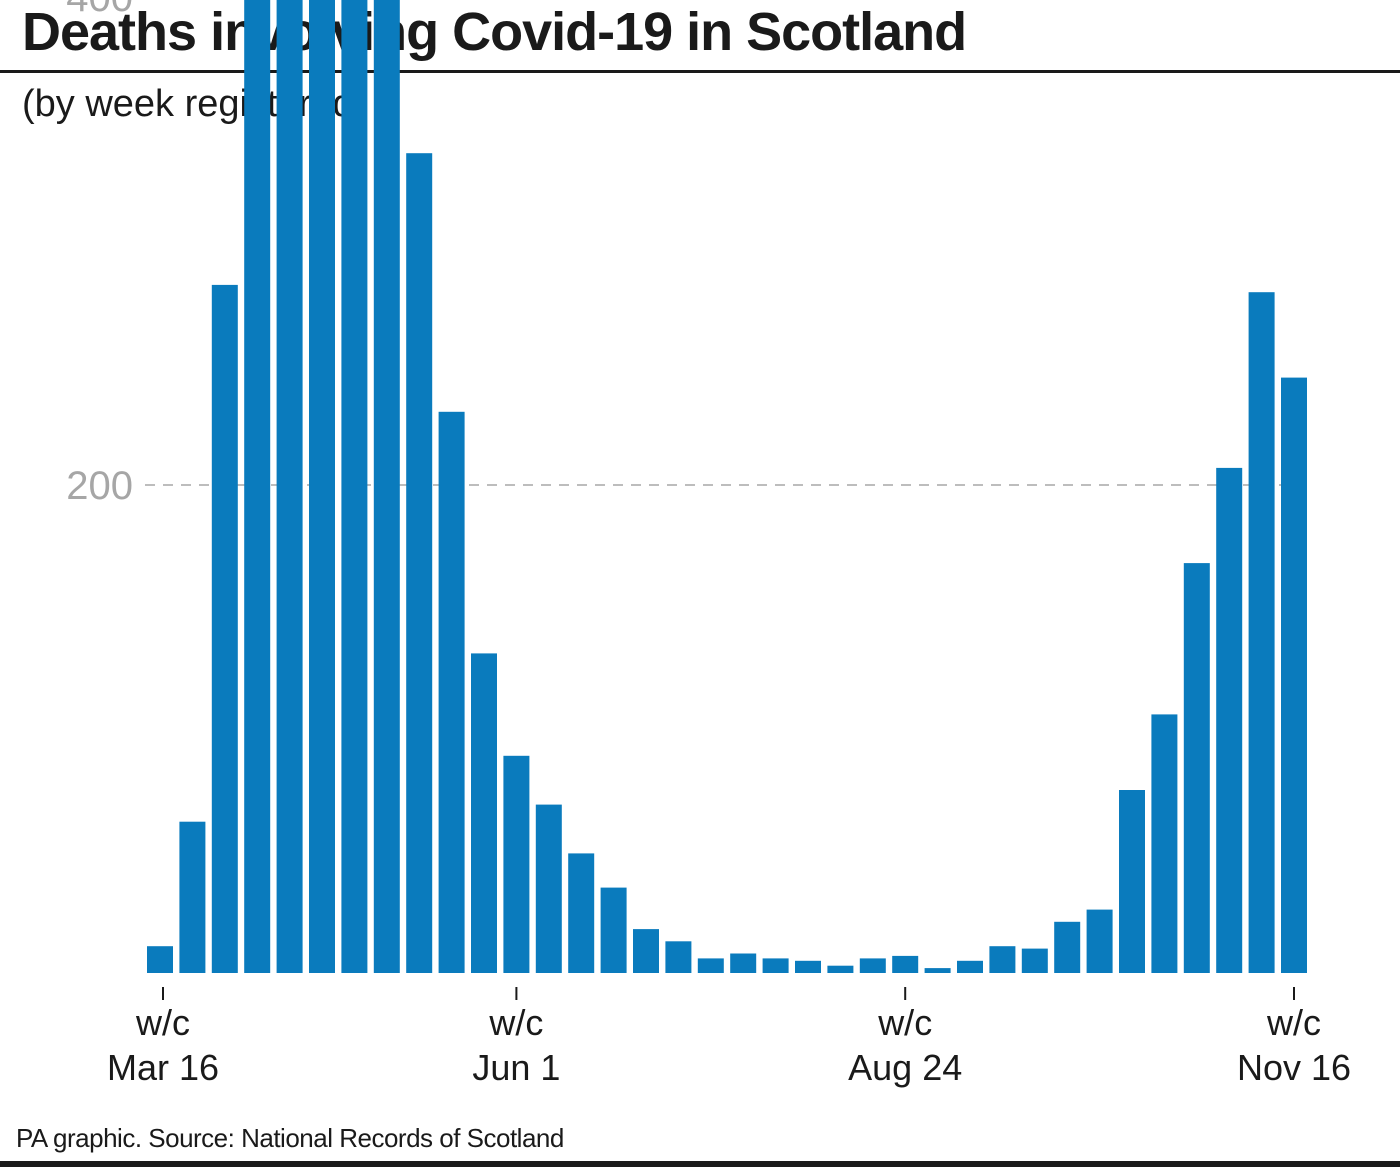 The width and height of the screenshot is (1400, 1167). Describe the element at coordinates (904, 1022) in the screenshot. I see `x-tick-label-line1-2: w/c` at that location.